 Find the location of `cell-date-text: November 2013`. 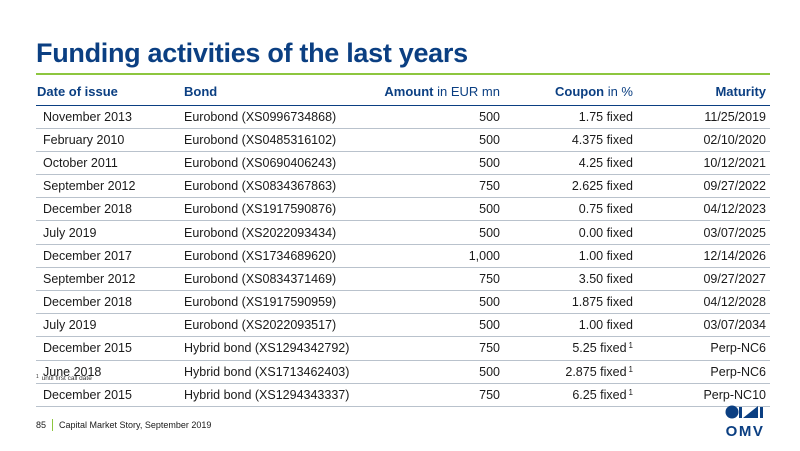

cell-date-text: November 2013 is located at coordinates (87, 116).